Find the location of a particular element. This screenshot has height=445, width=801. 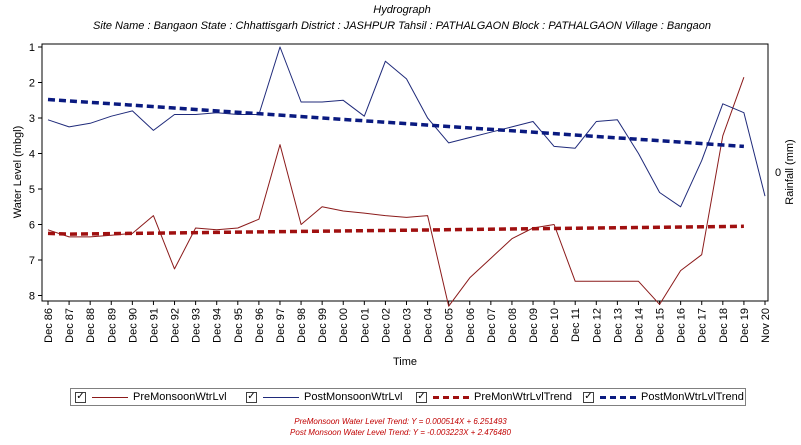

x-tick-label: Dec 91 is located at coordinates (154, 325).